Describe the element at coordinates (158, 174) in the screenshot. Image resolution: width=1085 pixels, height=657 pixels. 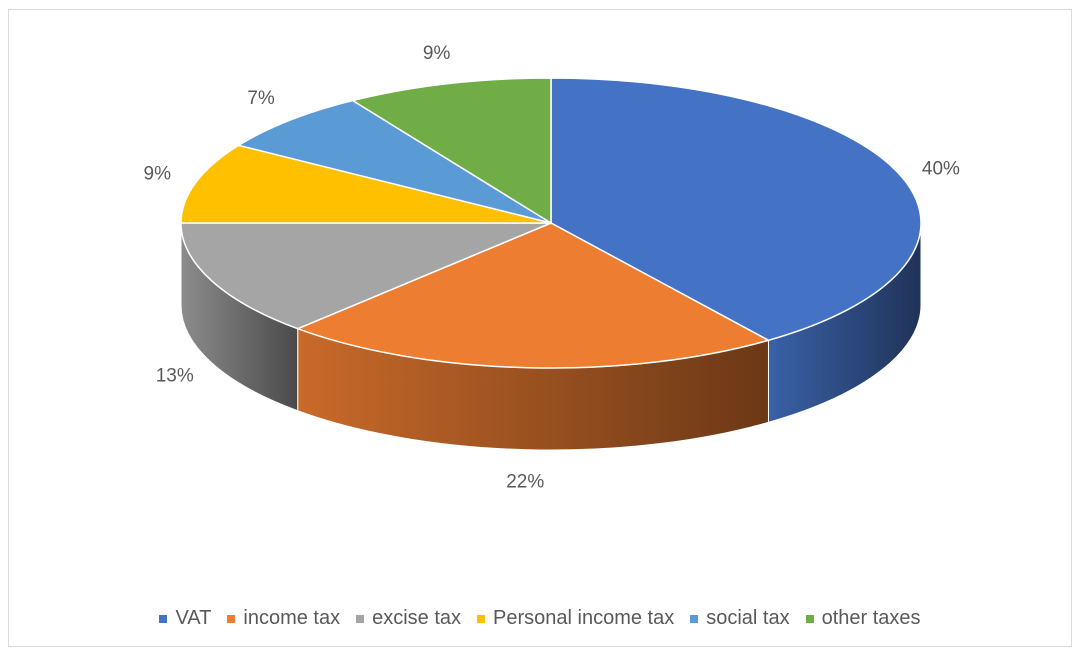
I see `data-label-personal-income-tax: 9%` at that location.